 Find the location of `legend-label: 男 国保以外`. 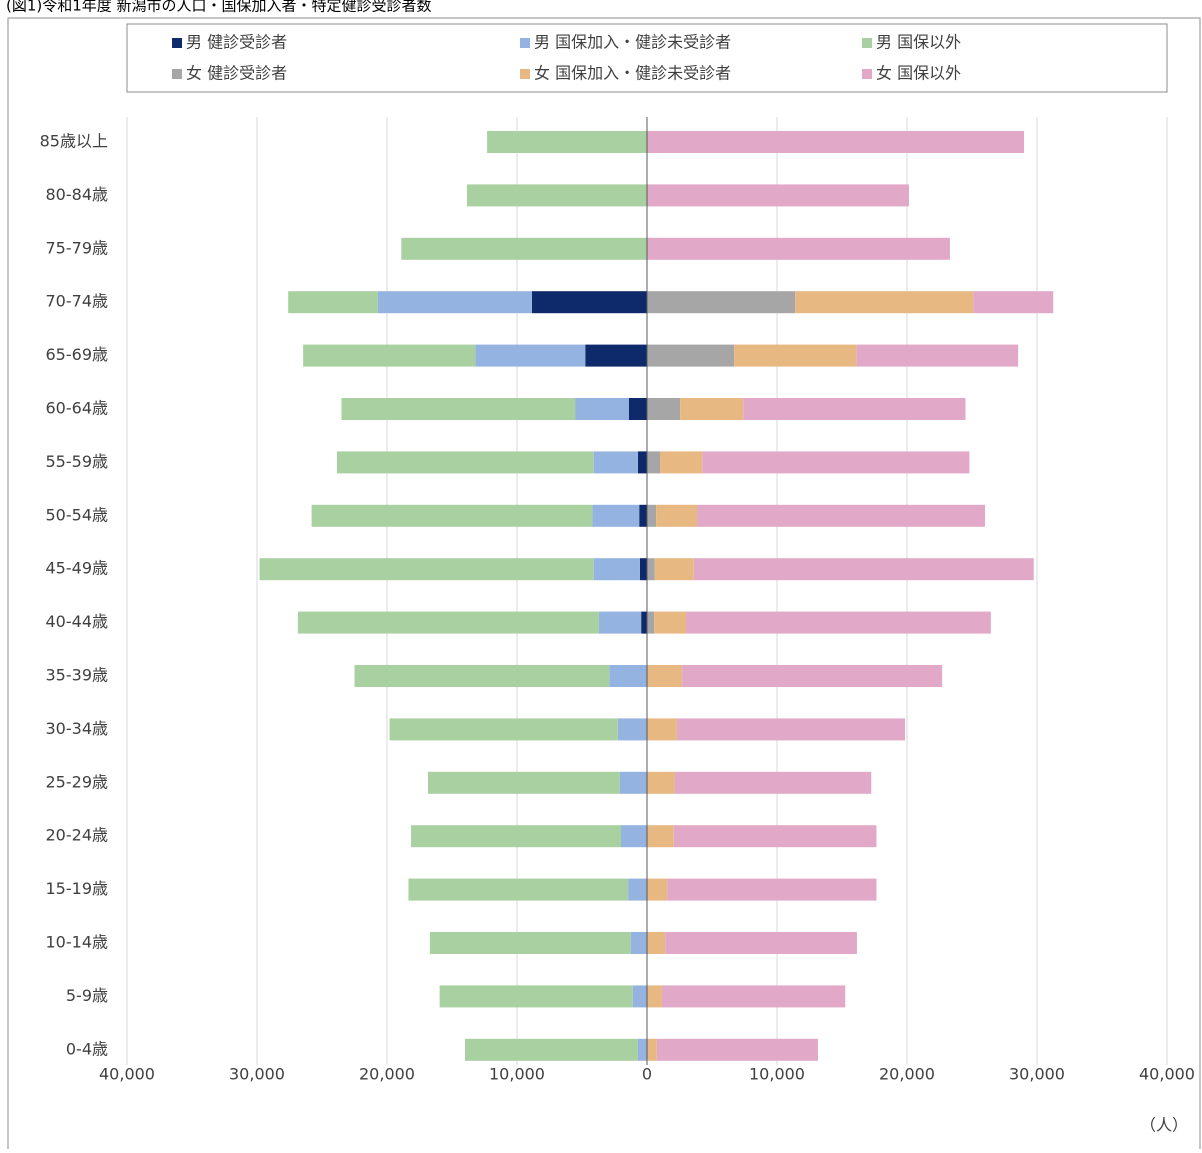

legend-label: 男 国保以外 is located at coordinates (918, 42).